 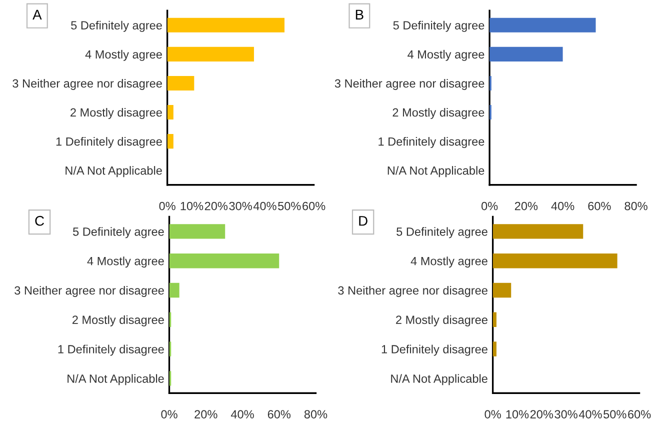 I want to click on text: B, so click(x=360, y=15).